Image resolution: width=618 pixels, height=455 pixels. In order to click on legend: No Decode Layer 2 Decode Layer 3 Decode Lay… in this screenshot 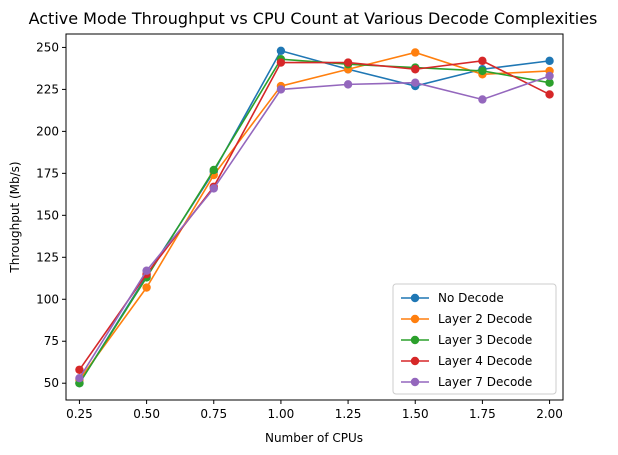, I will do `click(474, 339)`.